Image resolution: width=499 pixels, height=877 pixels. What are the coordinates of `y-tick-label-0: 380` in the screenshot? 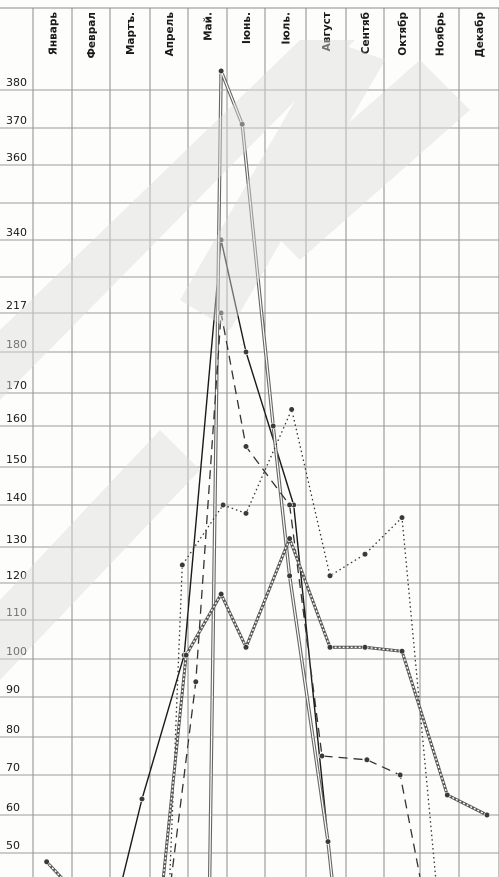 It's located at (16, 82).